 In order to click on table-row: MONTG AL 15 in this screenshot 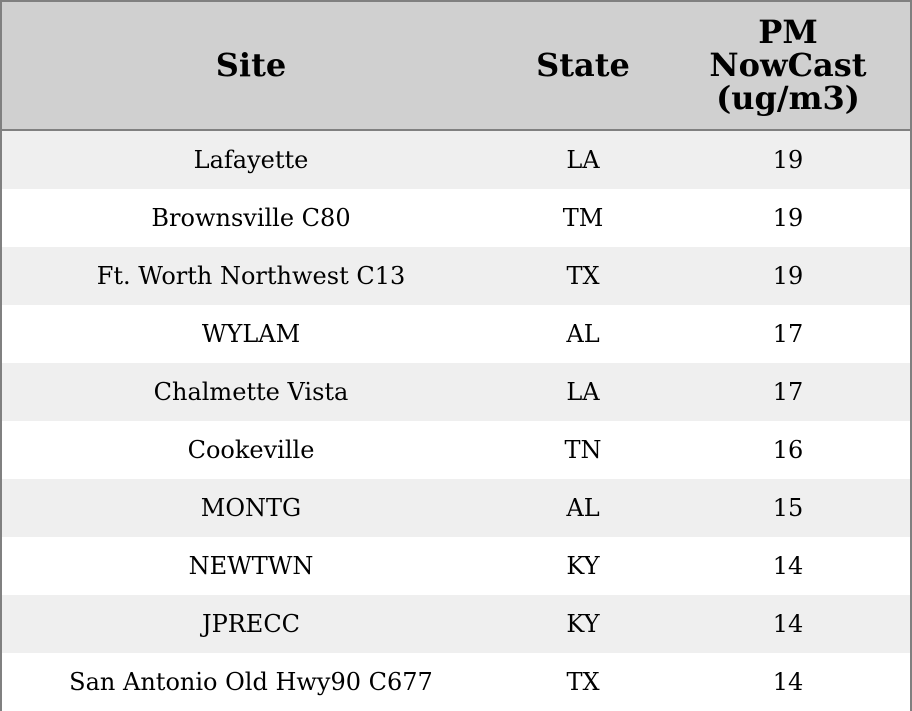, I will do `click(456, 508)`.